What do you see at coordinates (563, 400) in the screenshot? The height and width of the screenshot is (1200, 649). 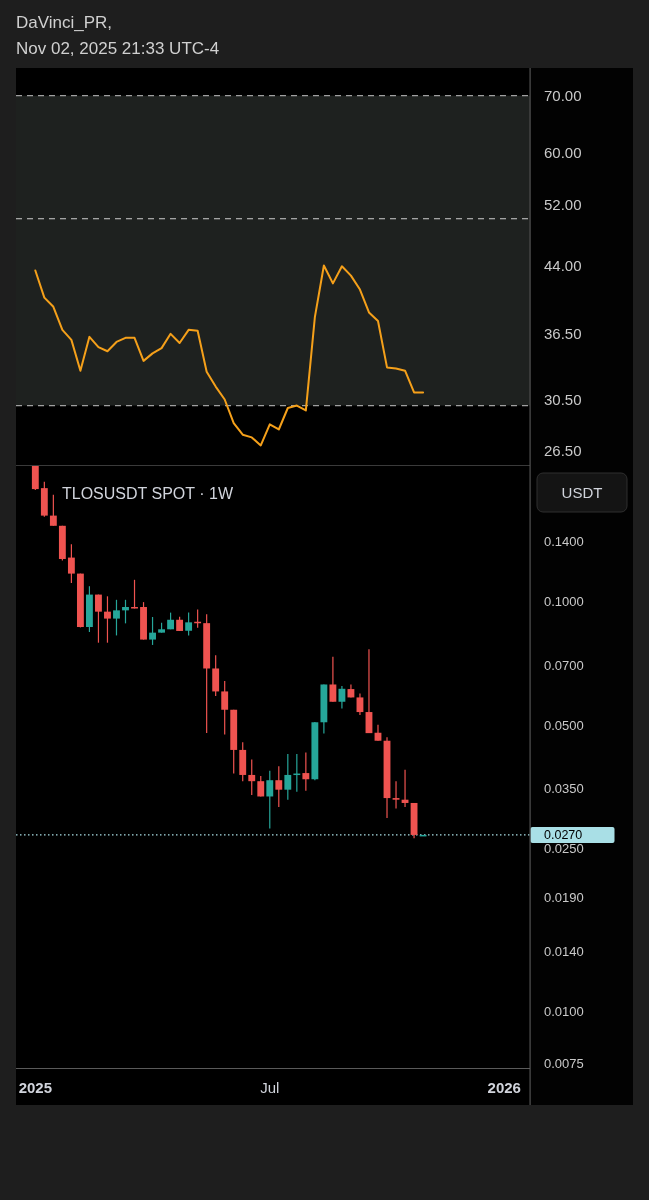 I see `y-tick-label: 30.50` at bounding box center [563, 400].